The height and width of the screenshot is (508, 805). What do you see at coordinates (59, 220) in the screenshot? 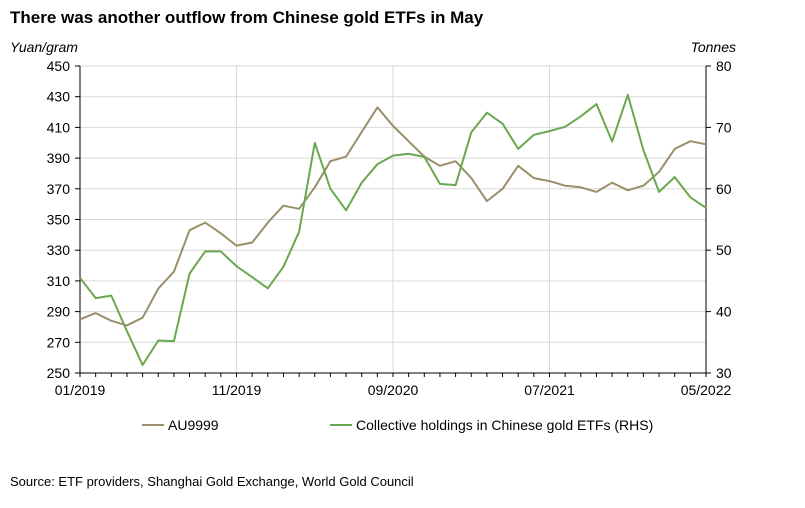
I see `y-left-tick-label: 350` at bounding box center [59, 220].